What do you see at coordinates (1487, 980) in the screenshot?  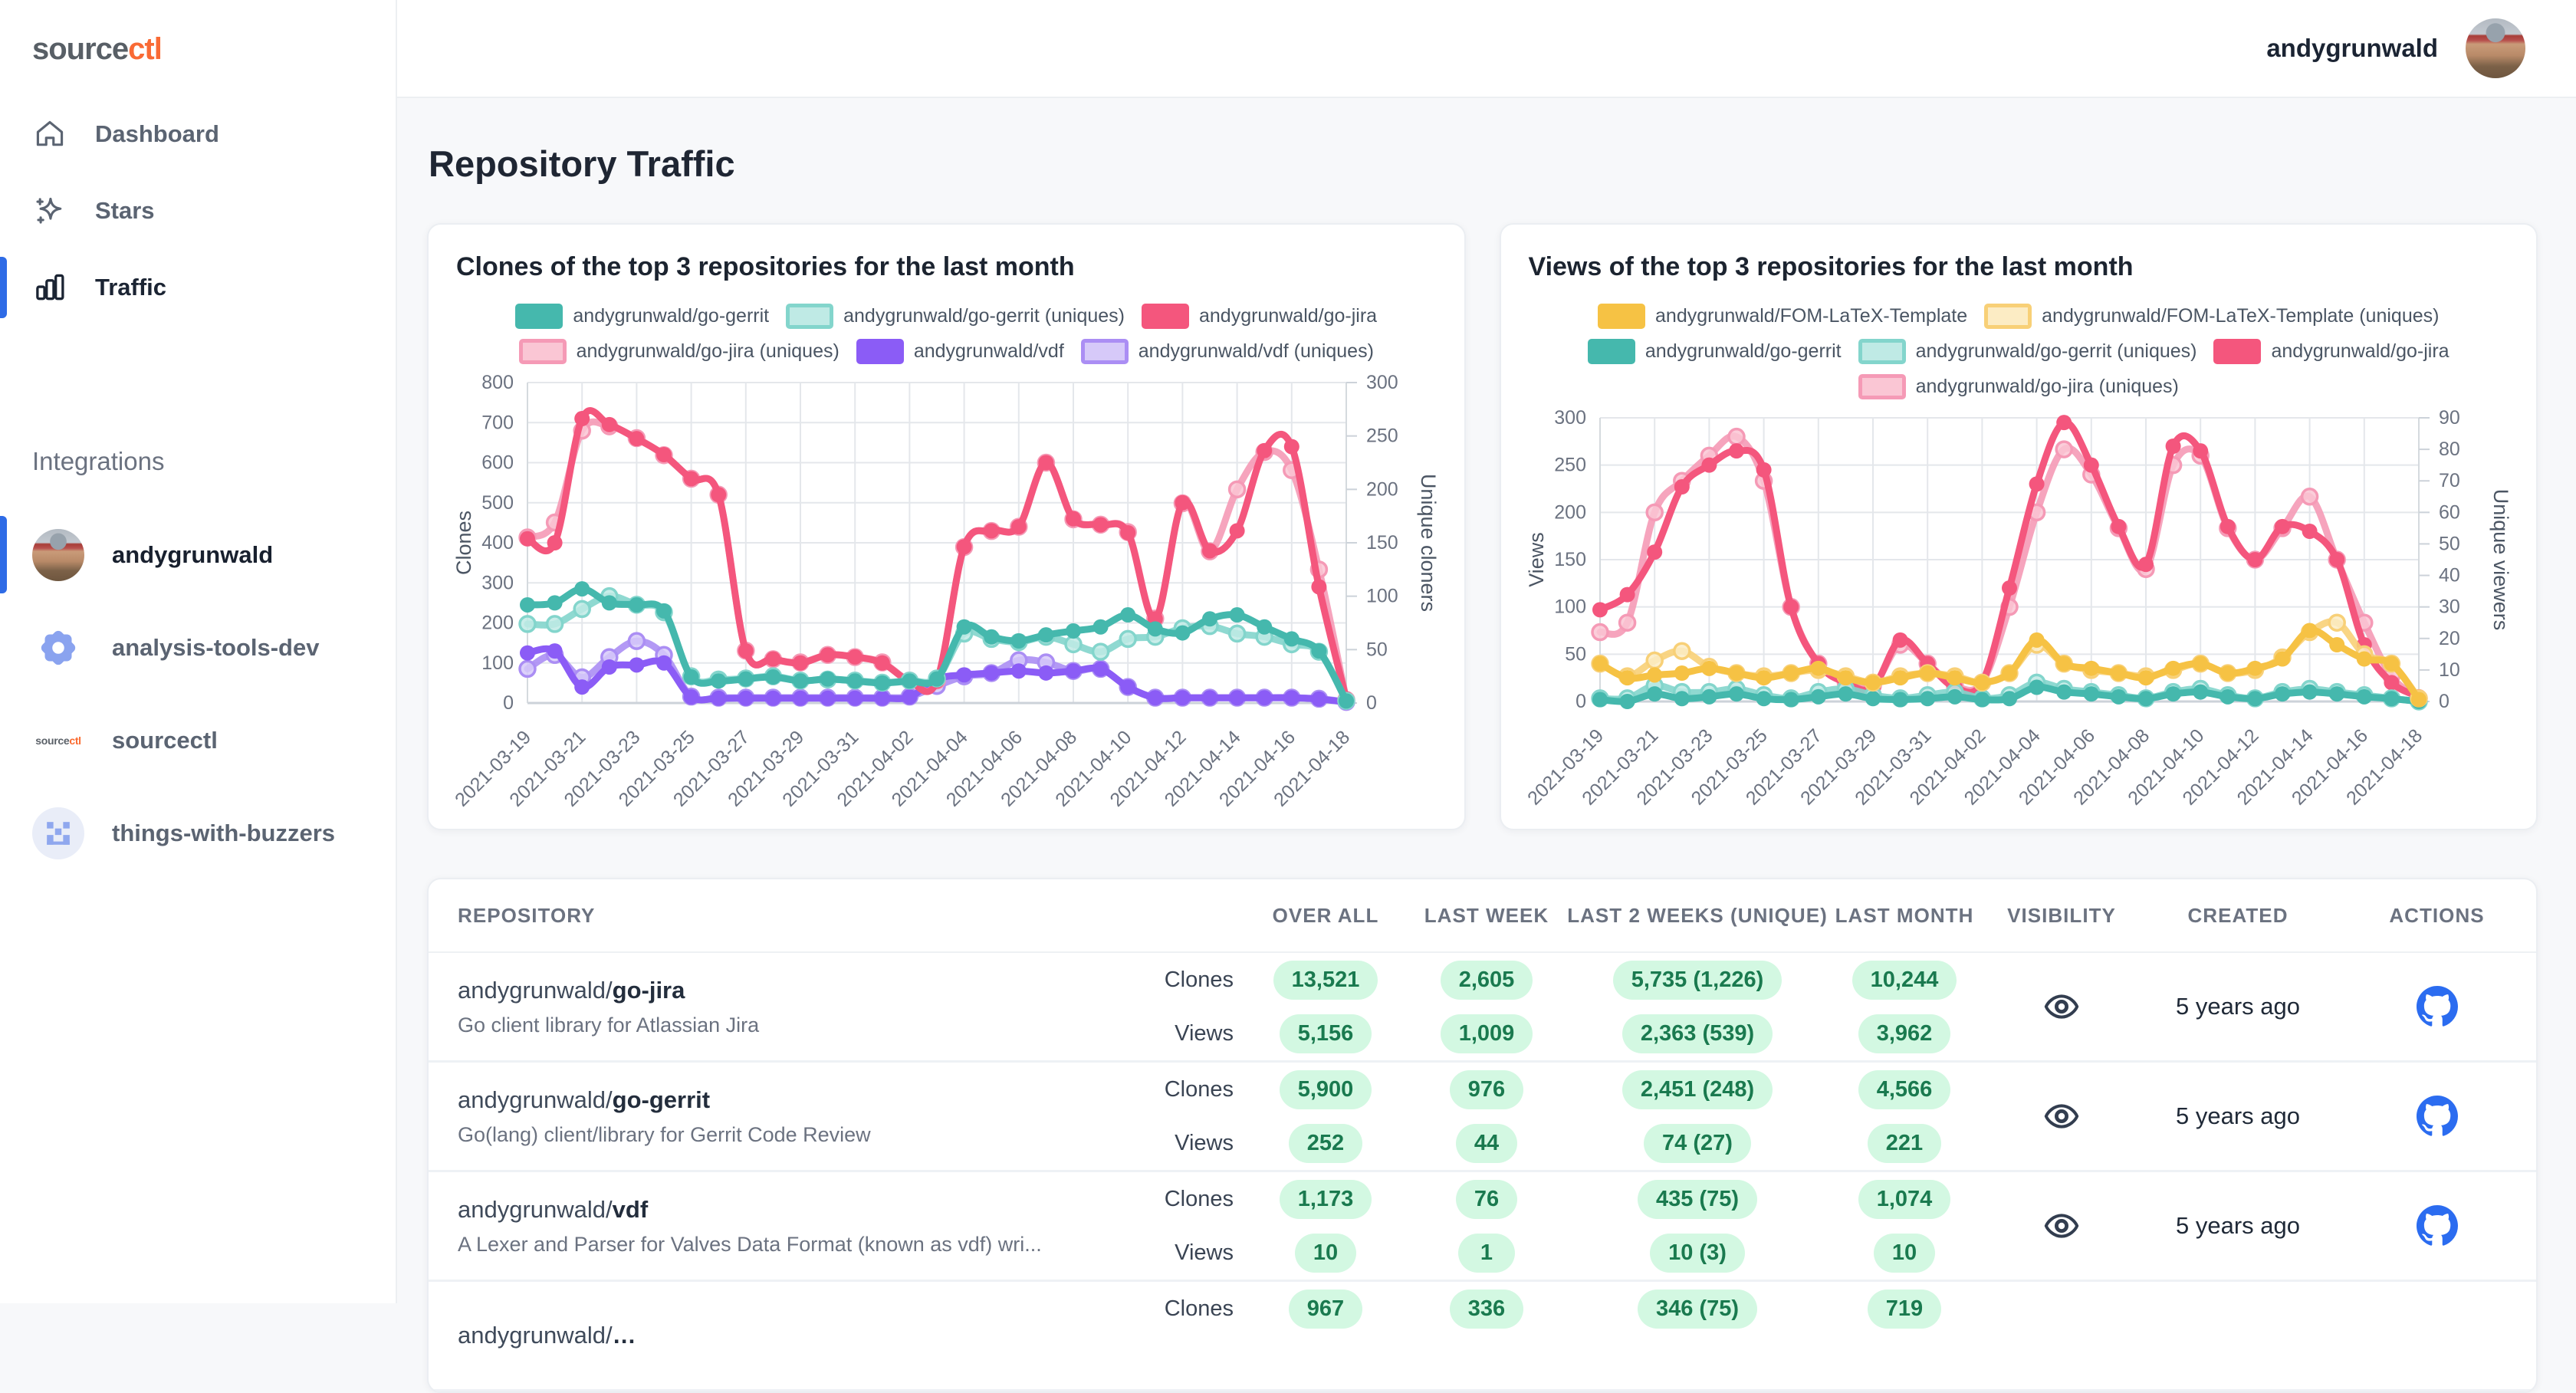 I see `metric-badge: 2,605` at bounding box center [1487, 980].